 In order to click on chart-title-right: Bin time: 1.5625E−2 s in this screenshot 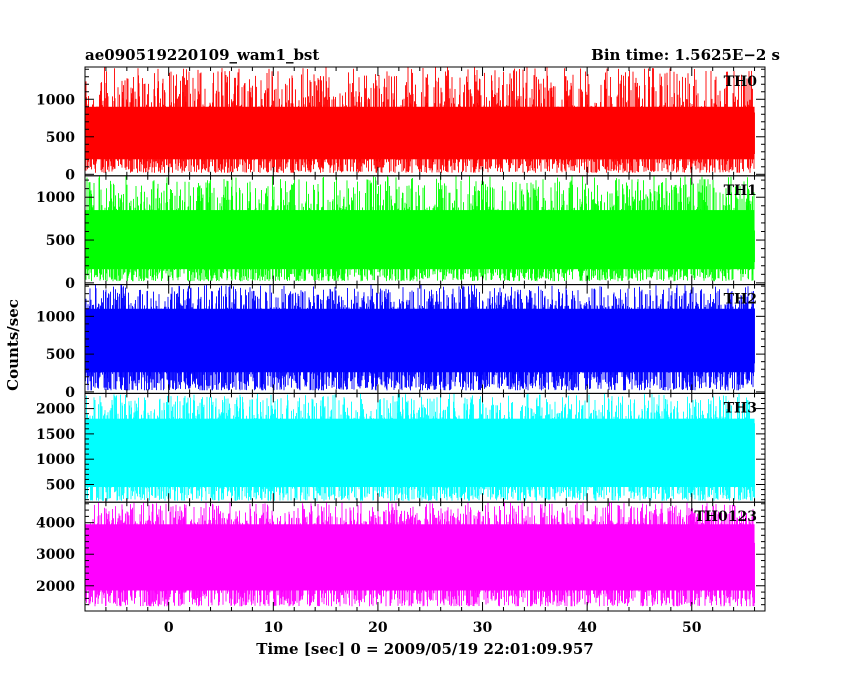, I will do `click(685, 55)`.